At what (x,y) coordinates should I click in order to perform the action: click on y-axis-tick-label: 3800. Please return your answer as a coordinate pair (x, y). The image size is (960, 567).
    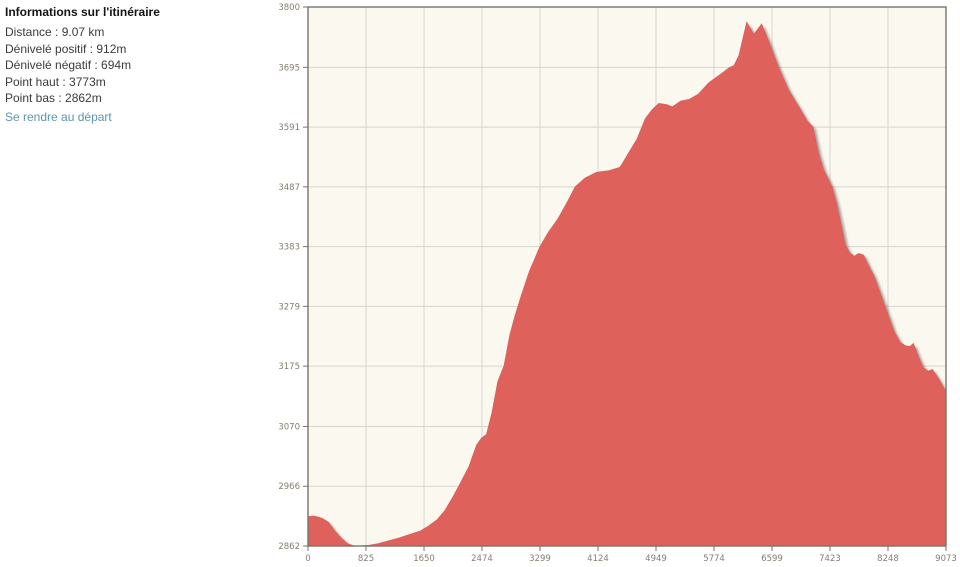
    Looking at the image, I should click on (289, 8).